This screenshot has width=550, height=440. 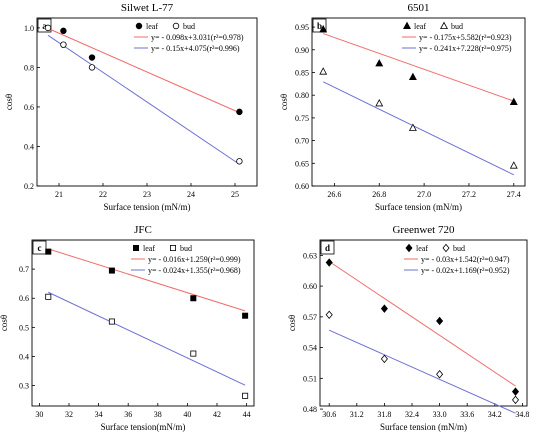 What do you see at coordinates (302, 95) in the screenshot?
I see `y-tick-label: 0.80` at bounding box center [302, 95].